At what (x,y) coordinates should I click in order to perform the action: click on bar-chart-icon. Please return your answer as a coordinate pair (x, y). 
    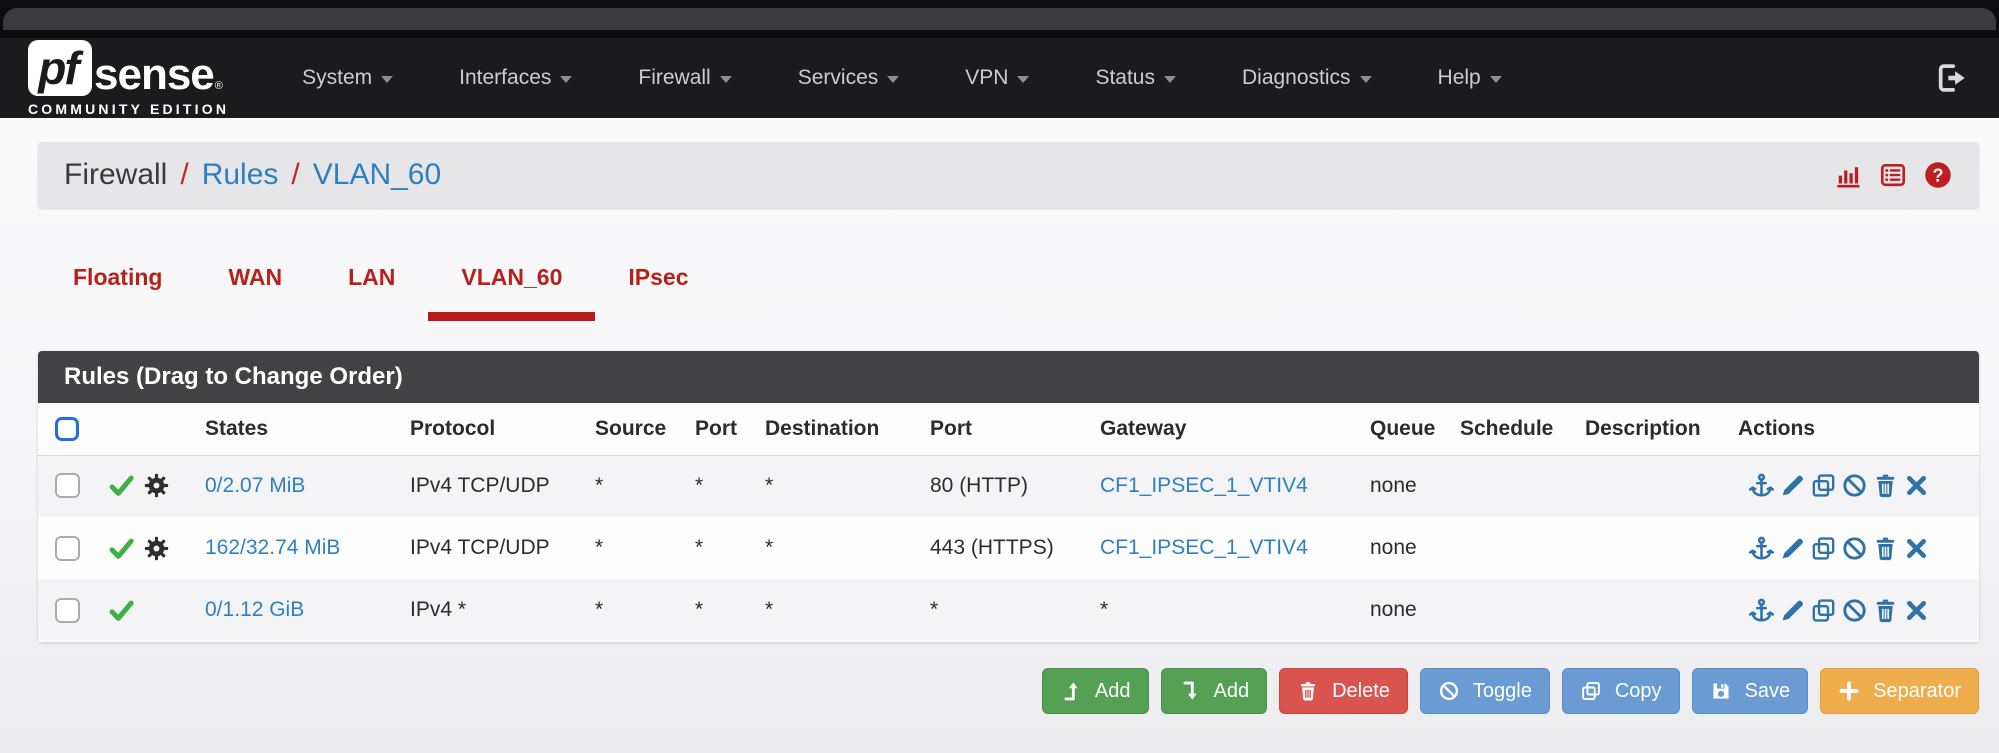
    Looking at the image, I should click on (1848, 175).